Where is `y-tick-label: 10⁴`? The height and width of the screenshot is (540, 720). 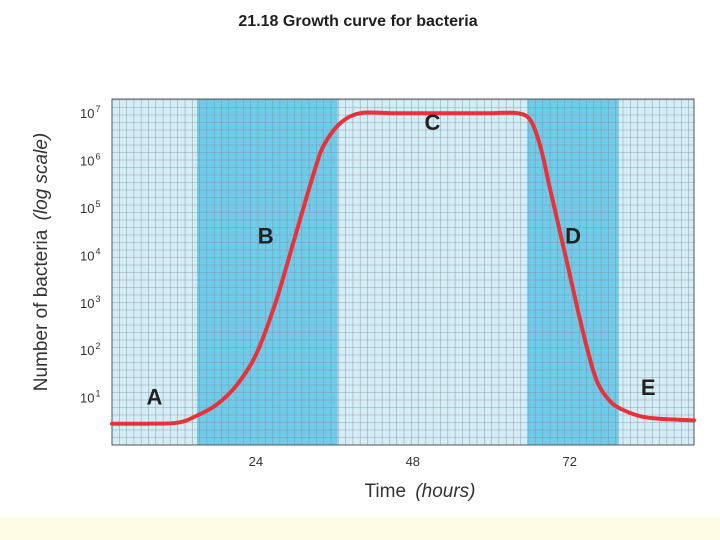 y-tick-label: 10⁴ is located at coordinates (90, 254).